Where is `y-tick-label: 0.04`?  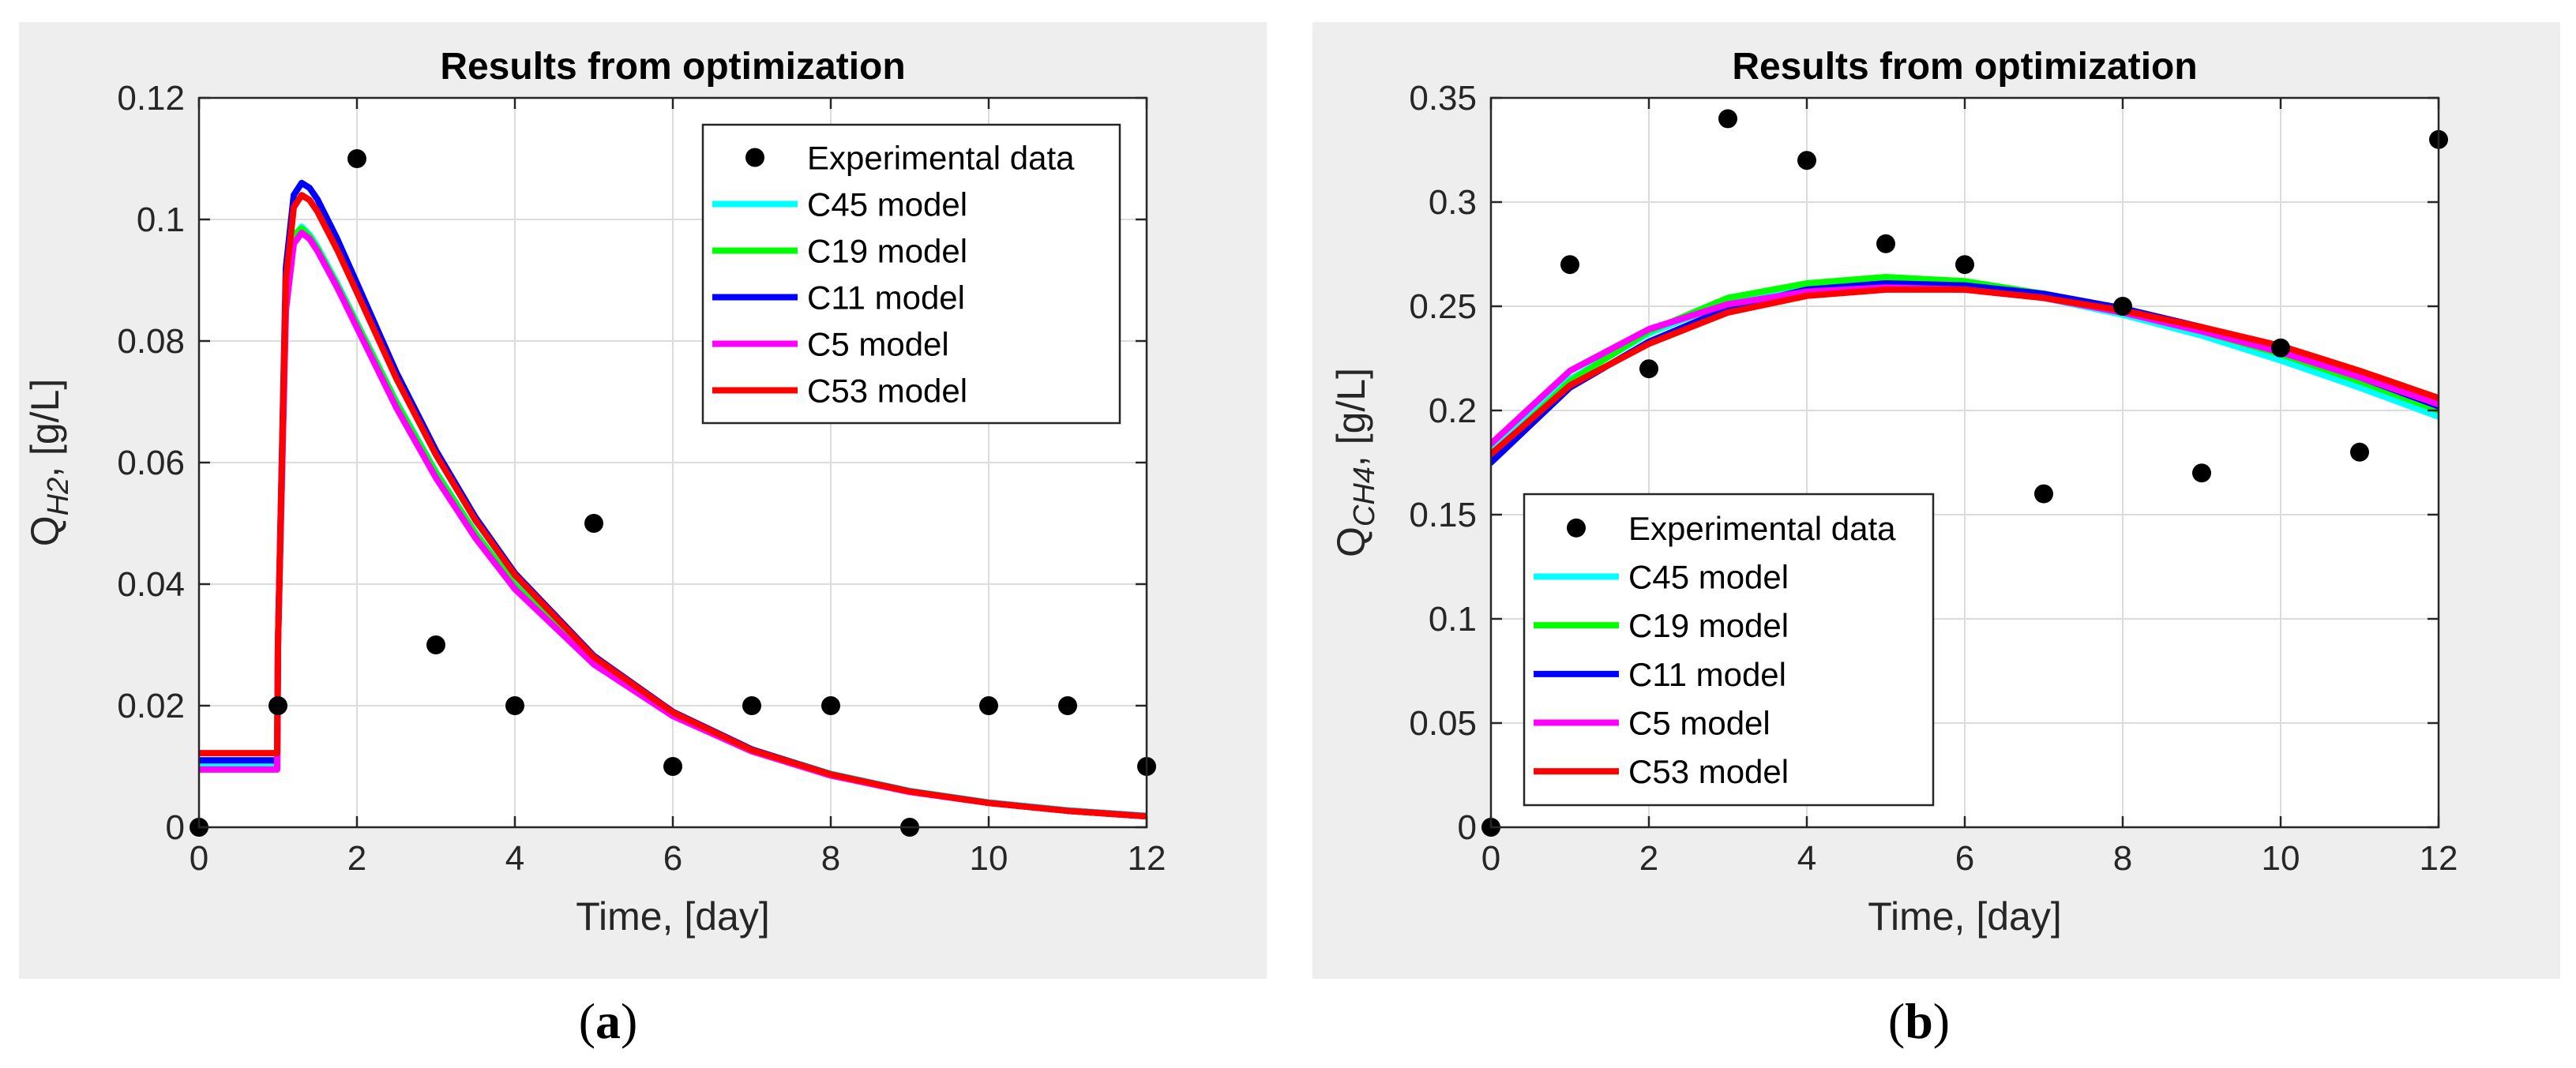 y-tick-label: 0.04 is located at coordinates (151, 584).